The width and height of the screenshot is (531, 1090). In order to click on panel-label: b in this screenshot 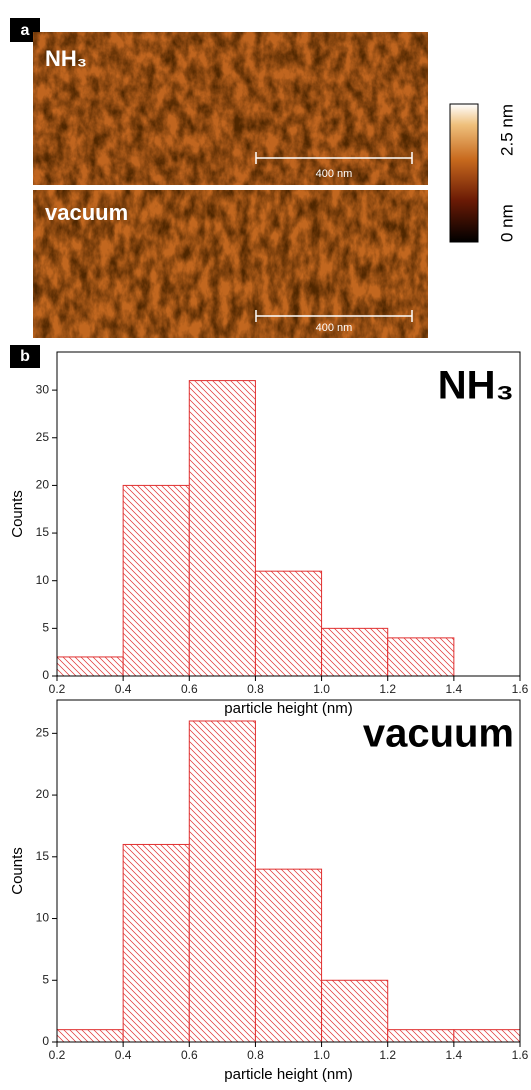, I will do `click(25, 356)`.